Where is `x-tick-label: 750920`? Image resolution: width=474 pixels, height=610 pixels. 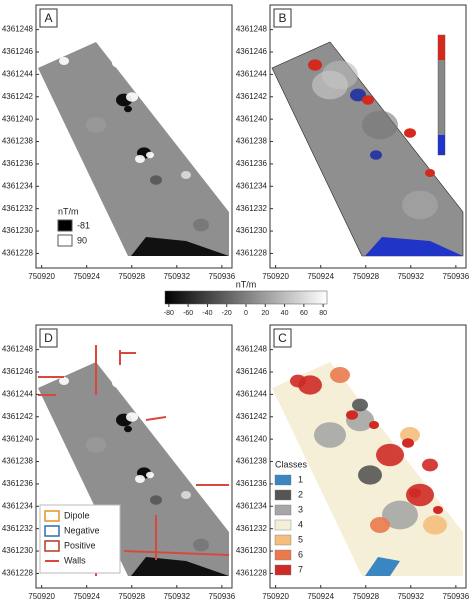
x-tick-label: 750920 is located at coordinates (275, 596).